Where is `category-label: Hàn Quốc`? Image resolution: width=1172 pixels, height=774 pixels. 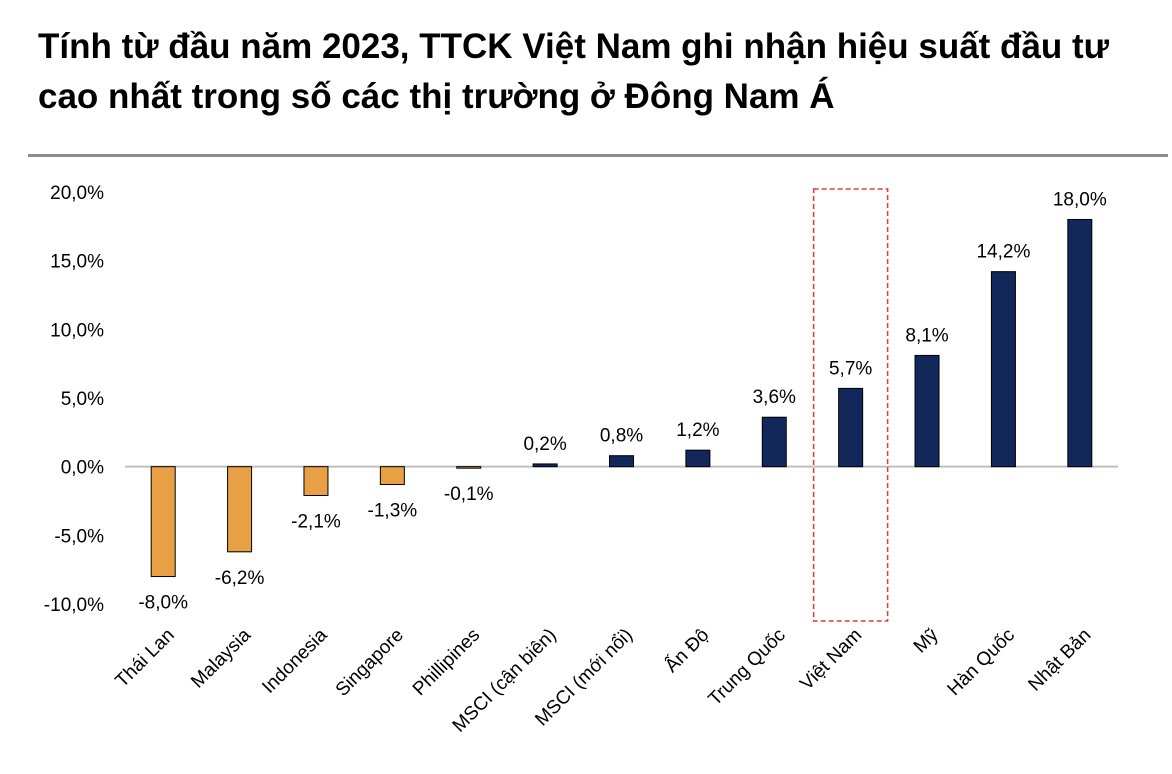
category-label: Hàn Quốc is located at coordinates (981, 662).